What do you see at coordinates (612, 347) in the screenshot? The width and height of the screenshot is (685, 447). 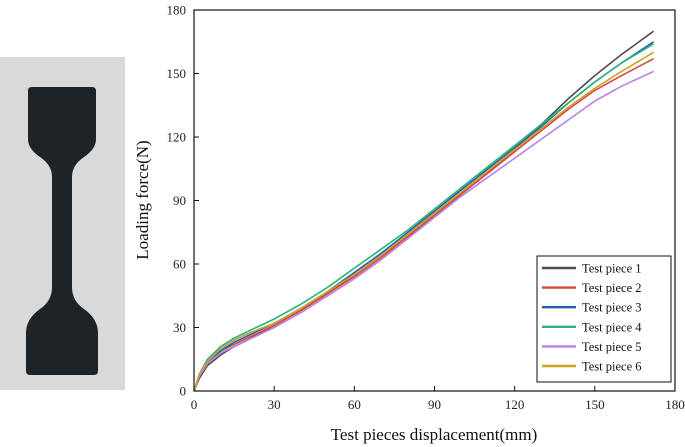 I see `legend-label-5: Test piece 5` at bounding box center [612, 347].